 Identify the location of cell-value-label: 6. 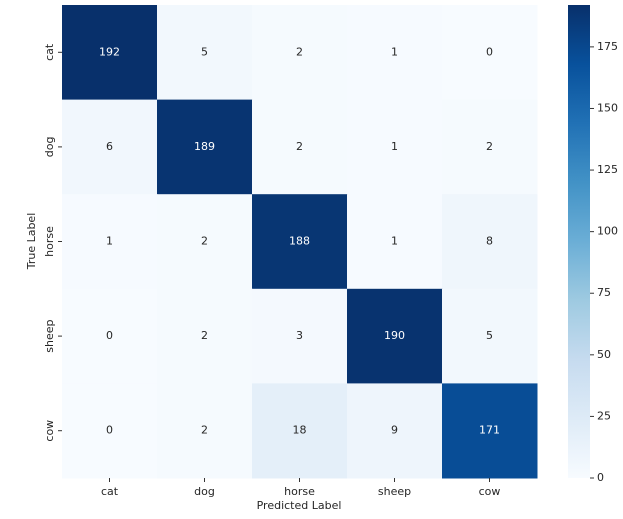
(109, 146).